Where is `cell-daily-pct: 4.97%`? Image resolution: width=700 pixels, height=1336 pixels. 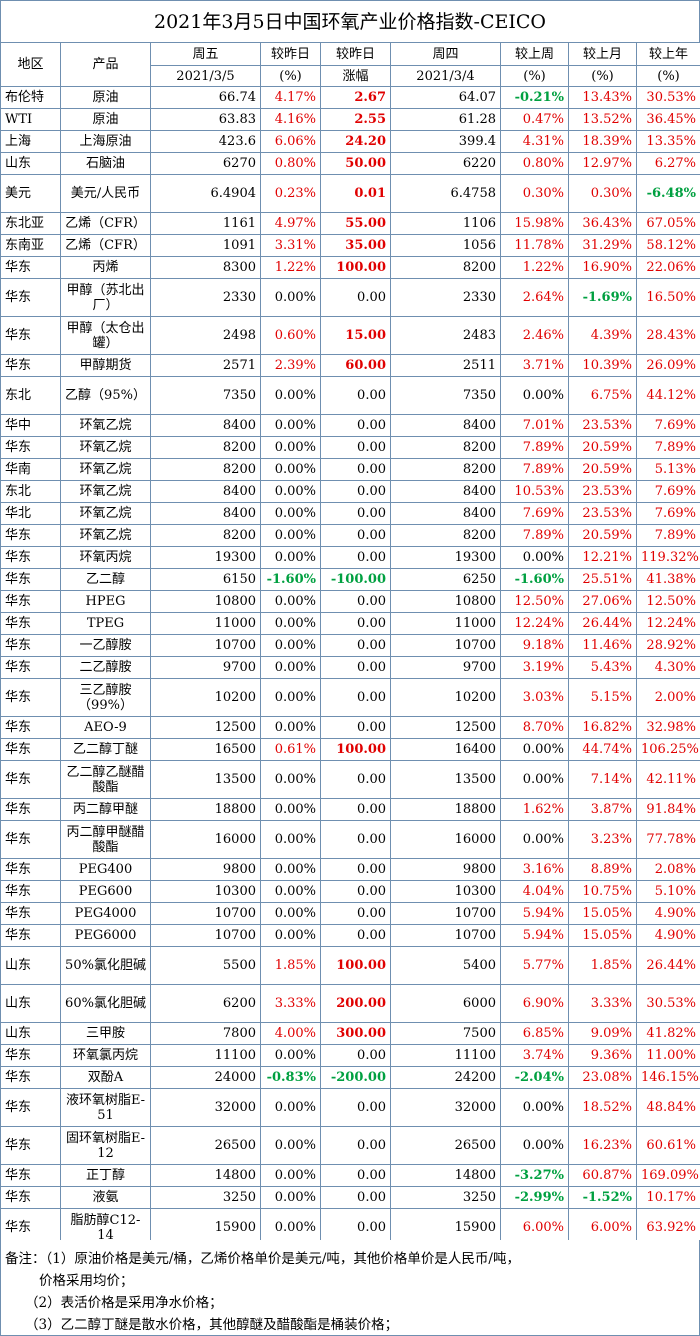 cell-daily-pct: 4.97% is located at coordinates (290, 223).